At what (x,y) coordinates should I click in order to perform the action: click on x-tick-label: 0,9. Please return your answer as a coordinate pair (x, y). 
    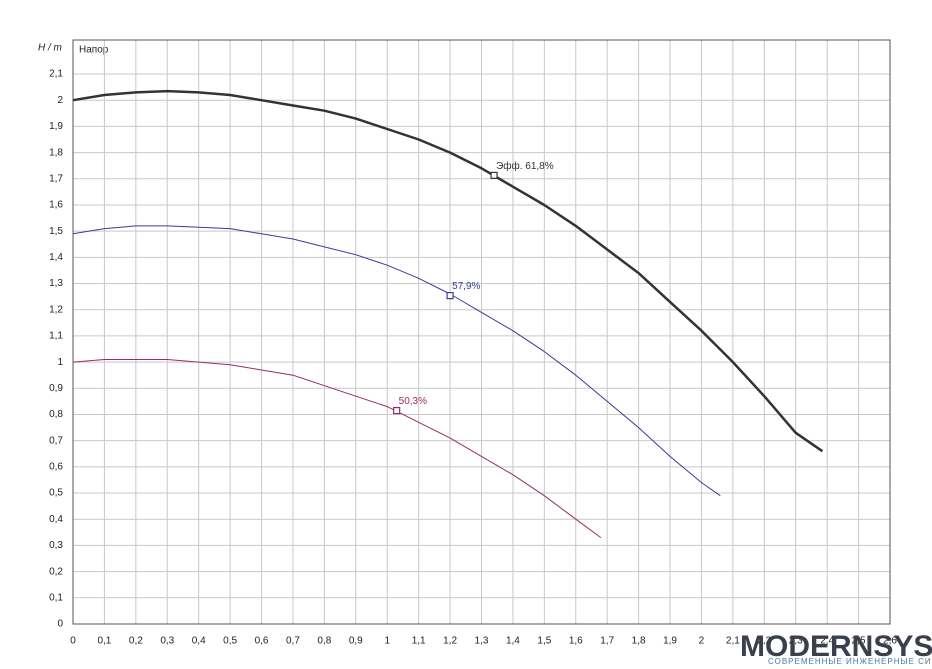
    Looking at the image, I should click on (356, 641).